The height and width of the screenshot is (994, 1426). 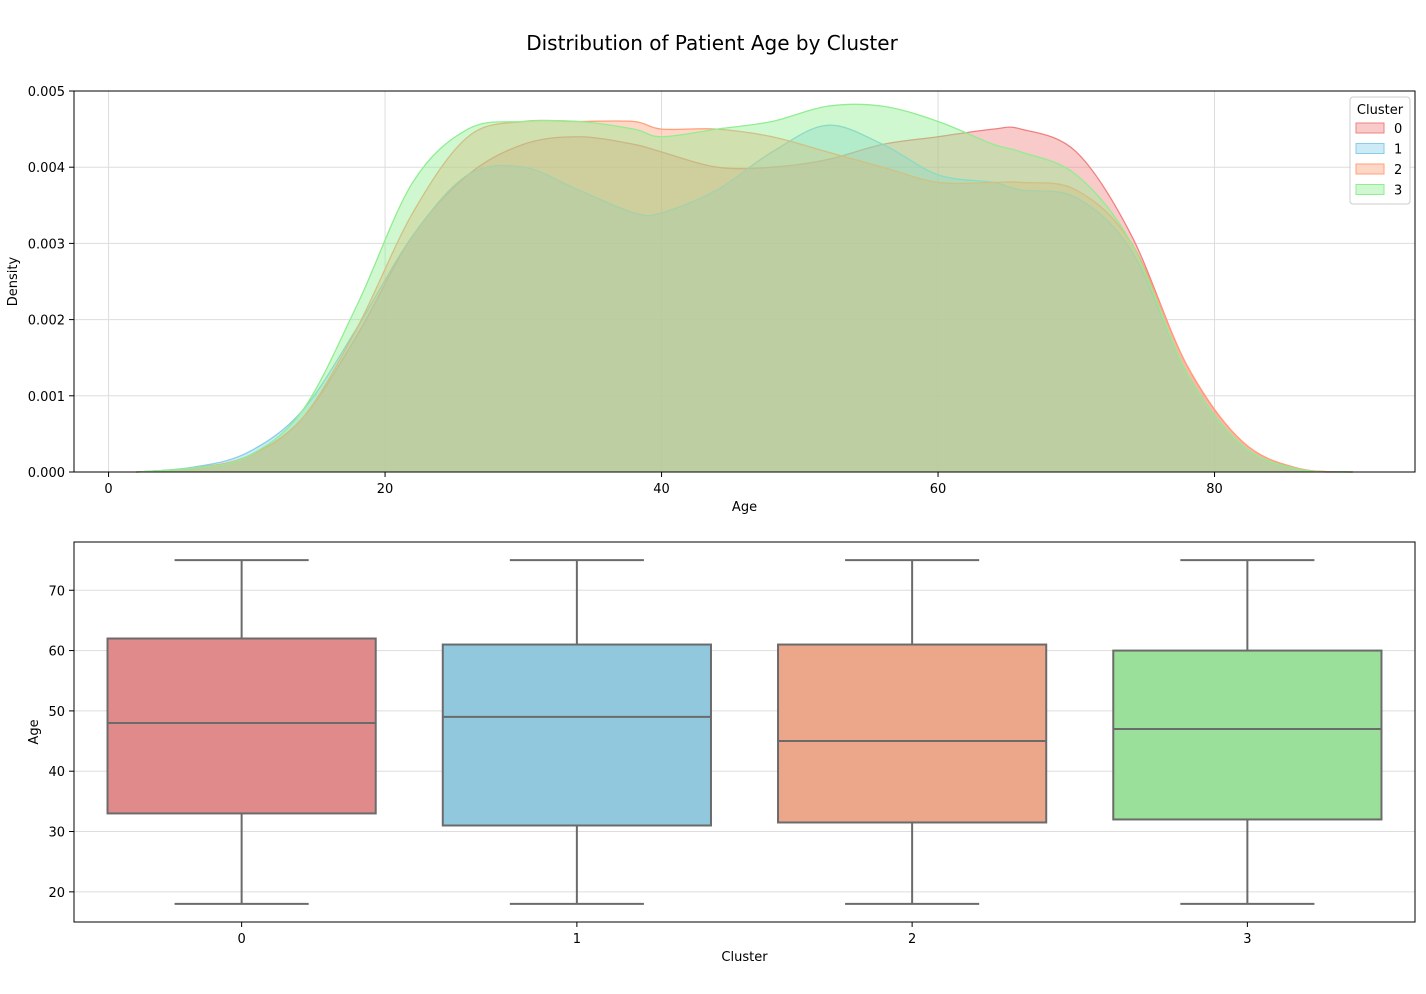 What do you see at coordinates (1380, 110) in the screenshot?
I see `legend-title: Cluster` at bounding box center [1380, 110].